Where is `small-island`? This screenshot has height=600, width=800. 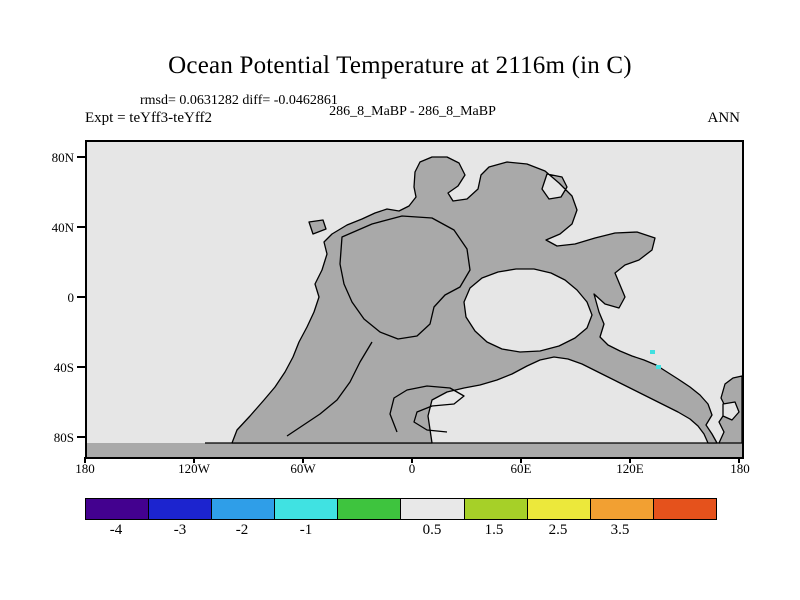 small-island is located at coordinates (317, 227).